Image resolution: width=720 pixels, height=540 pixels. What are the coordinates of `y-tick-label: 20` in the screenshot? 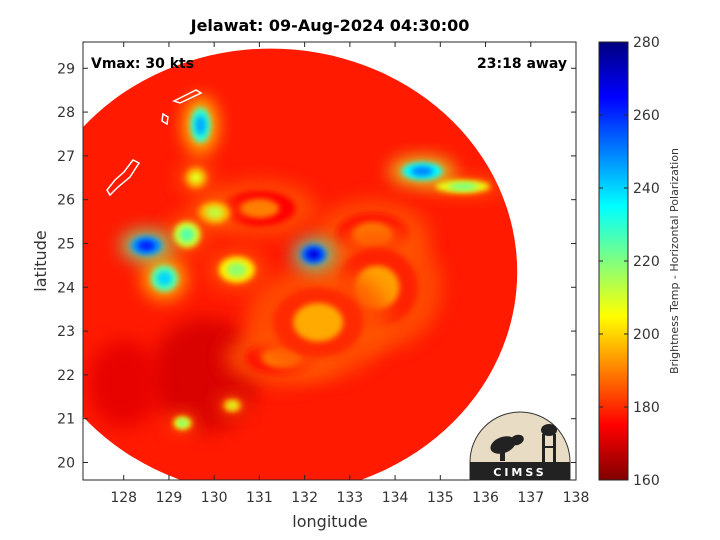 It's located at (66, 463).